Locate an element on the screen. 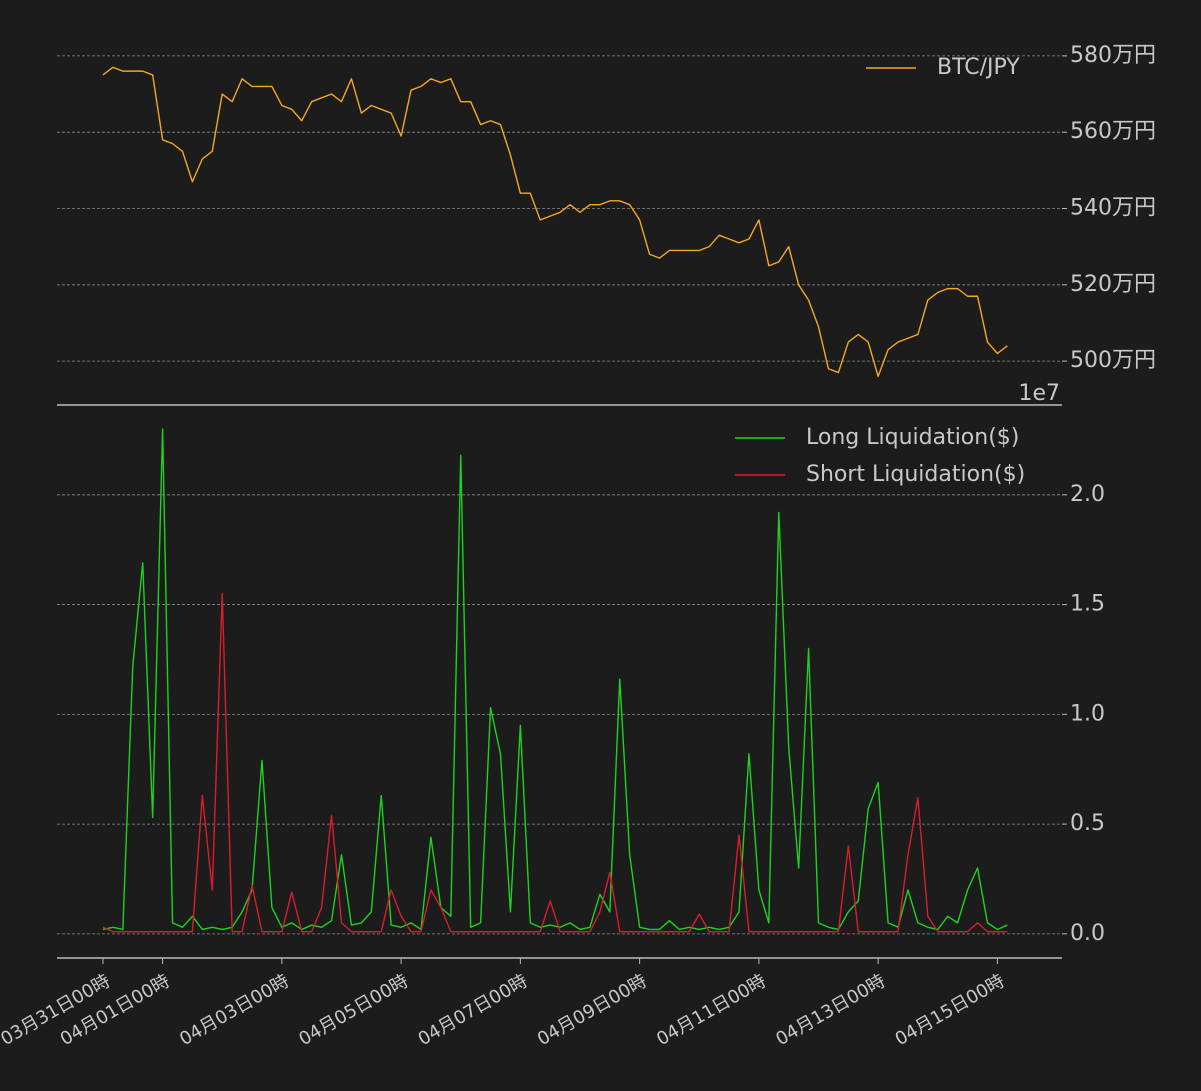 The width and height of the screenshot is (1201, 1091). y-tick-label: 0.0 is located at coordinates (1087, 933).